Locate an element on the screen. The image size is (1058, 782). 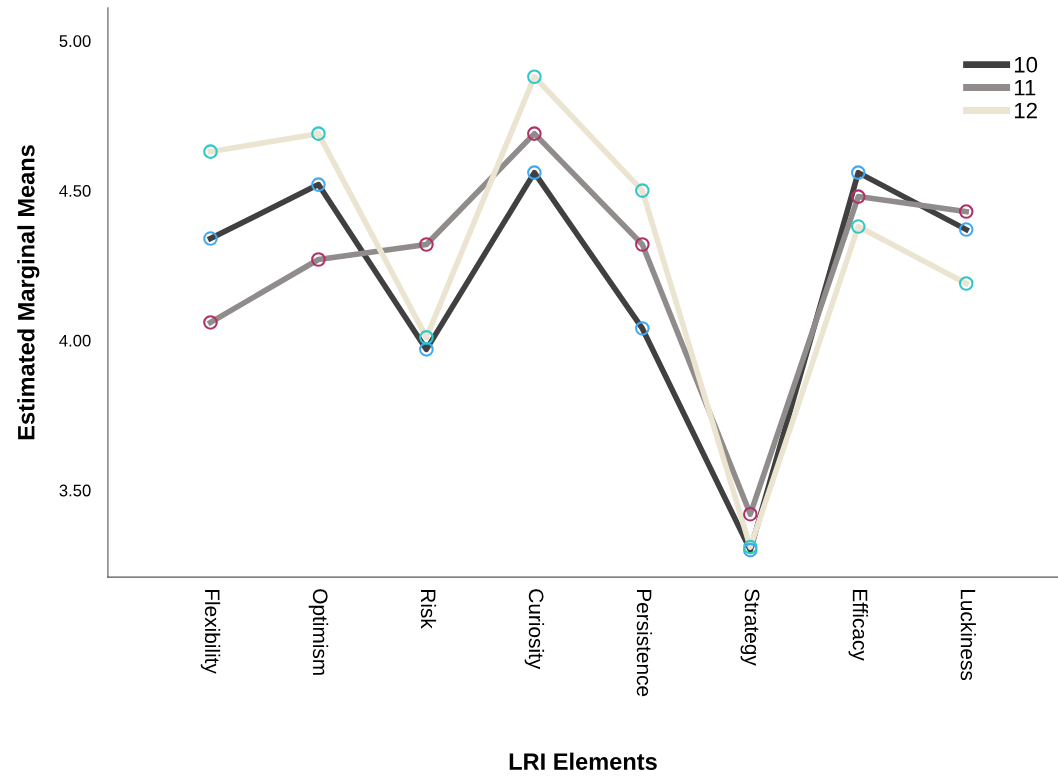
legend-label: 10 is located at coordinates (1026, 64).